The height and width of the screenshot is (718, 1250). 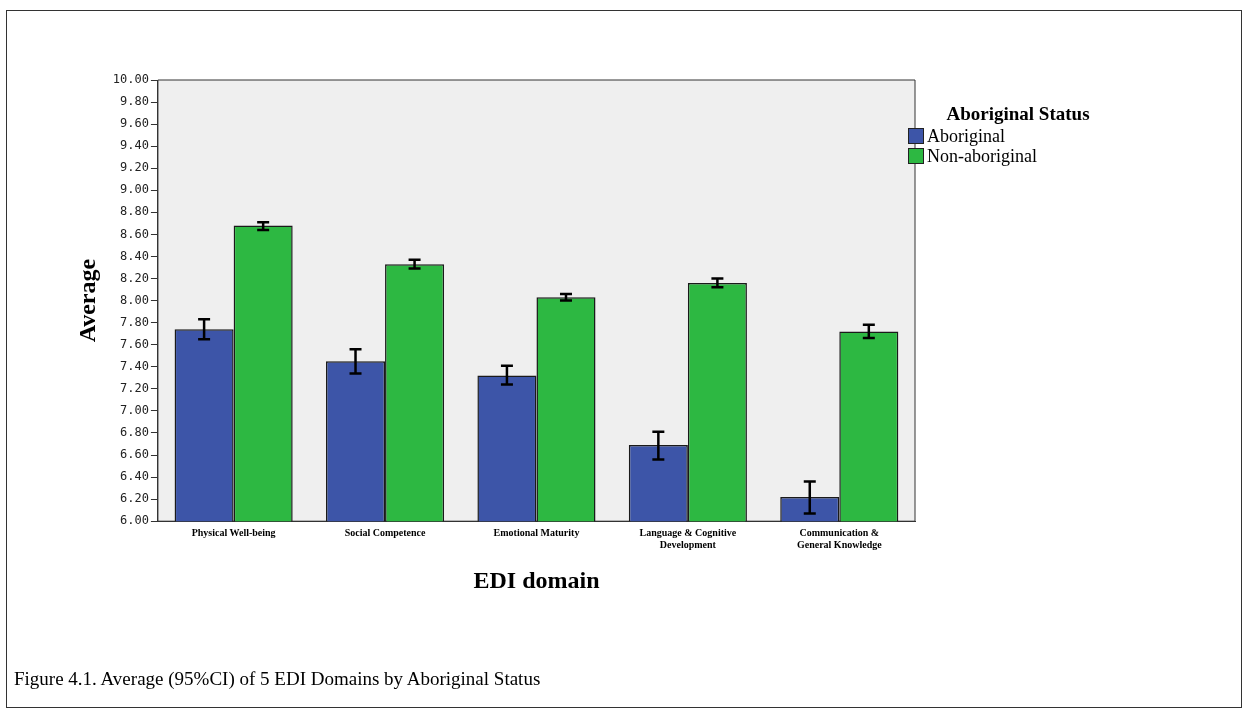 What do you see at coordinates (134, 189) in the screenshot?
I see `y-tick-label: 9.00` at bounding box center [134, 189].